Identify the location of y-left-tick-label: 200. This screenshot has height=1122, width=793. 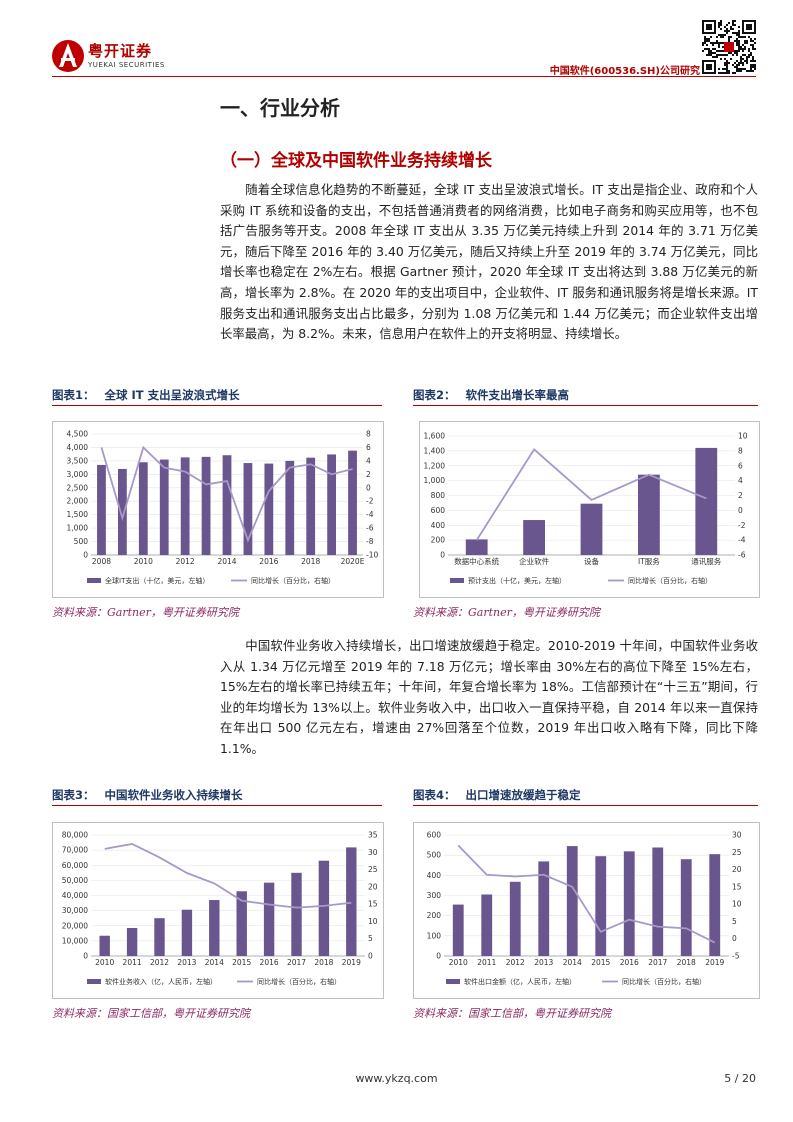
(434, 915).